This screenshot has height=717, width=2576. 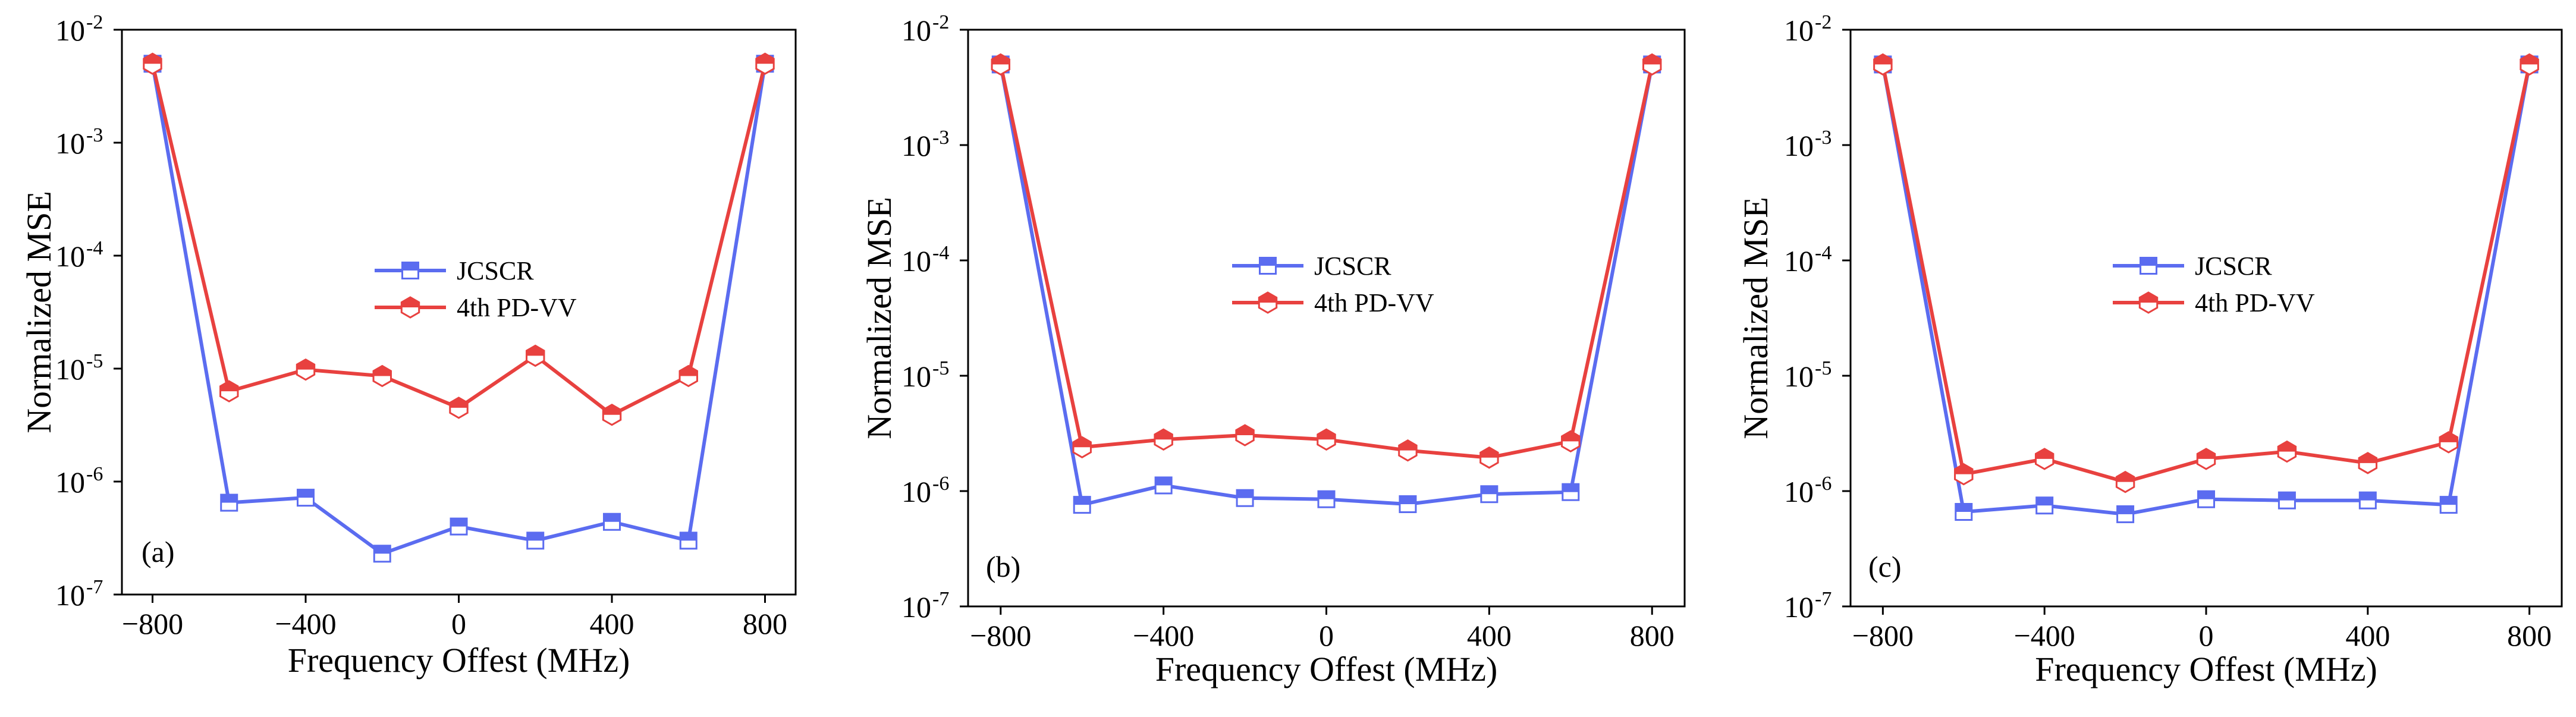 I want to click on y-tick-exponent: -7, so click(x=94, y=587).